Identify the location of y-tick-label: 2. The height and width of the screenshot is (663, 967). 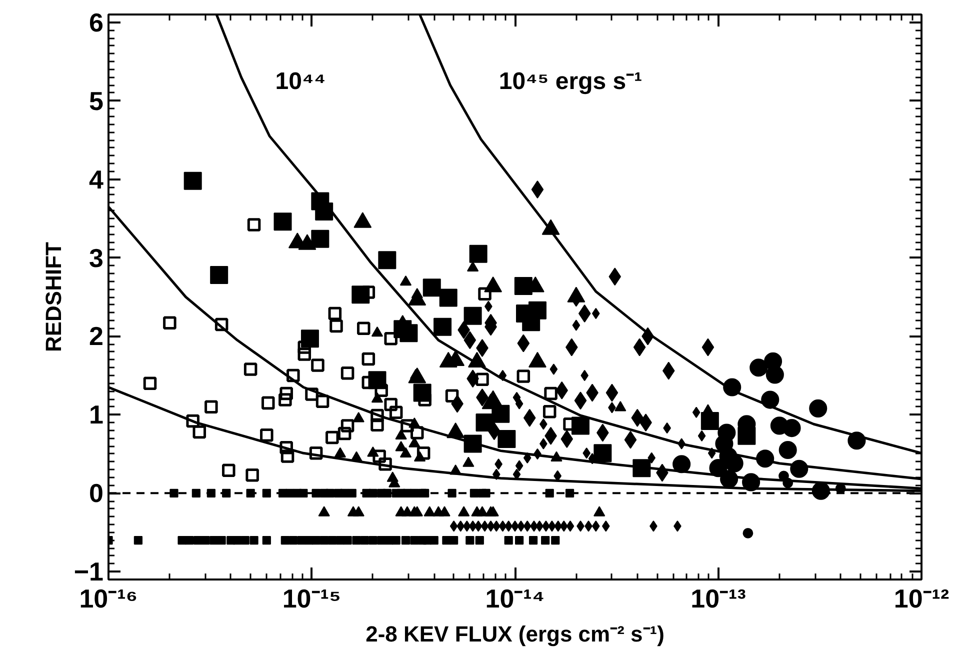
(96, 336).